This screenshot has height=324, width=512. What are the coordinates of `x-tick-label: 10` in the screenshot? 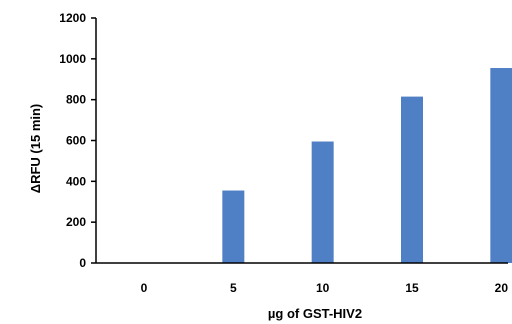 It's located at (323, 288).